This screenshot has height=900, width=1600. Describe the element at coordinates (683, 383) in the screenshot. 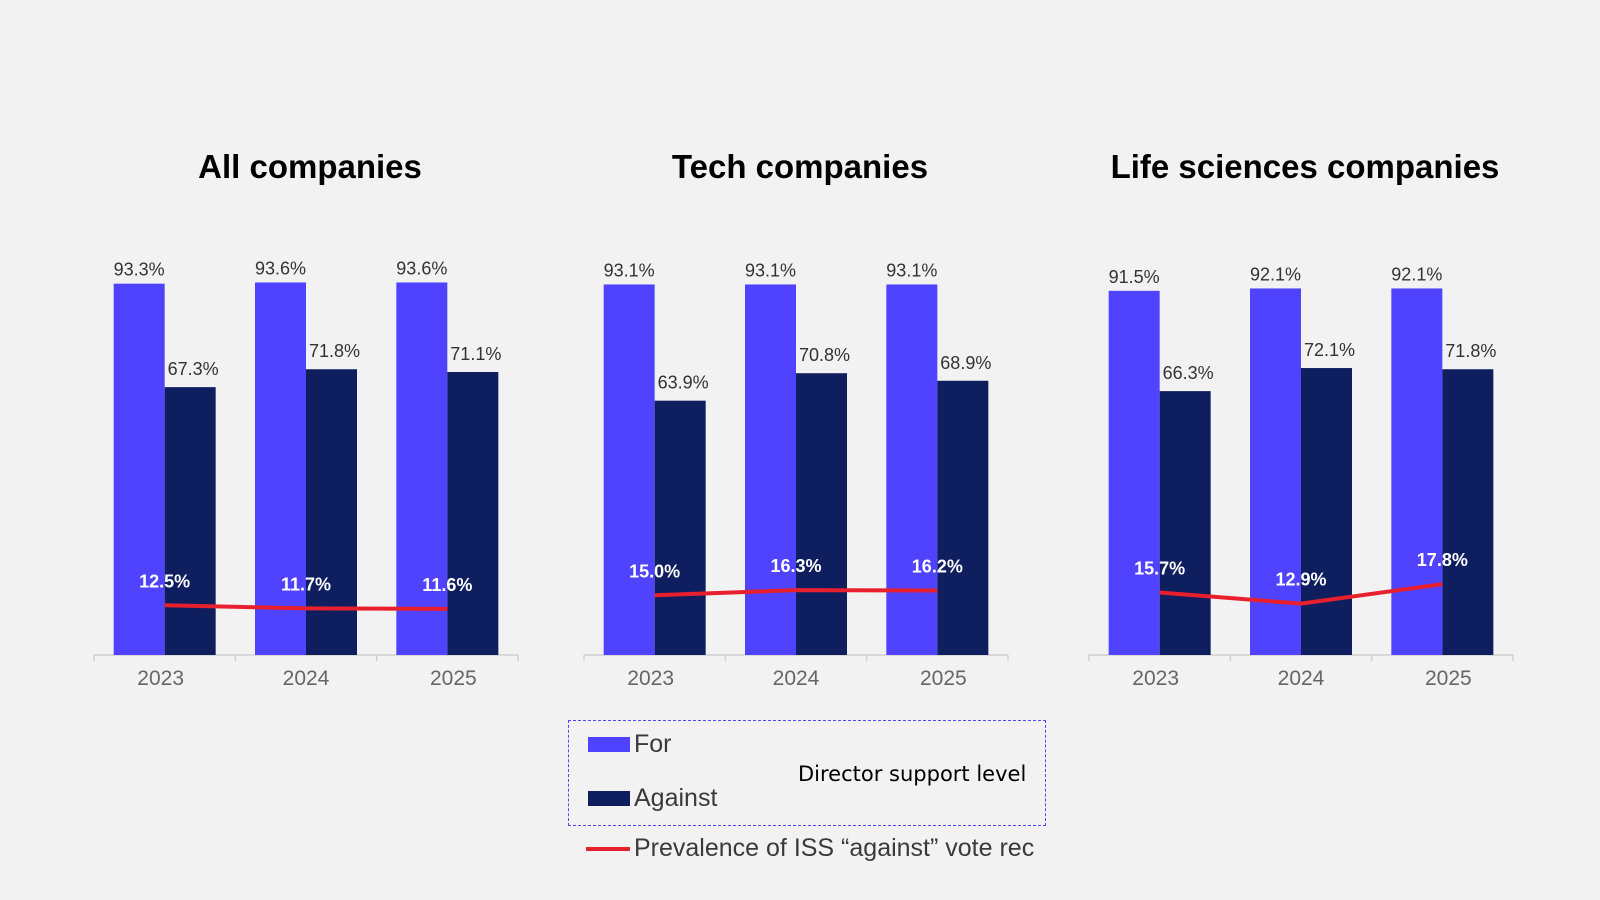

I see `data-label-against: 63.9%` at that location.